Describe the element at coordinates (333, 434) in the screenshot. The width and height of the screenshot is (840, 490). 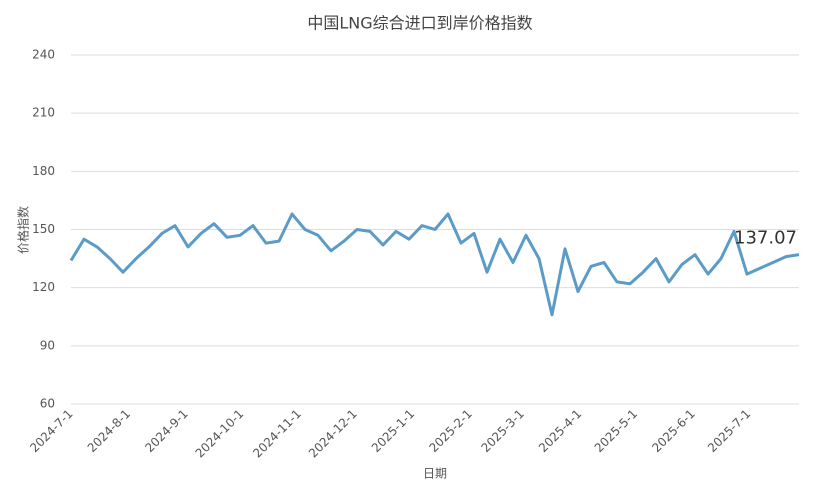
I see `x-tick-label: 2024-12-1` at that location.